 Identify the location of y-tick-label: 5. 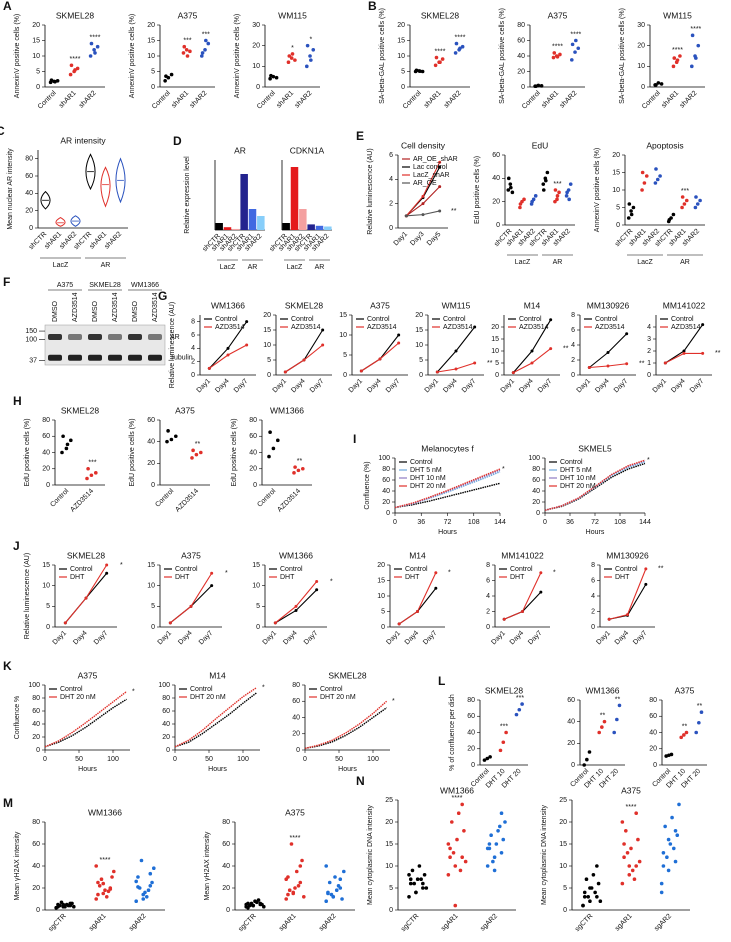
(403, 71).